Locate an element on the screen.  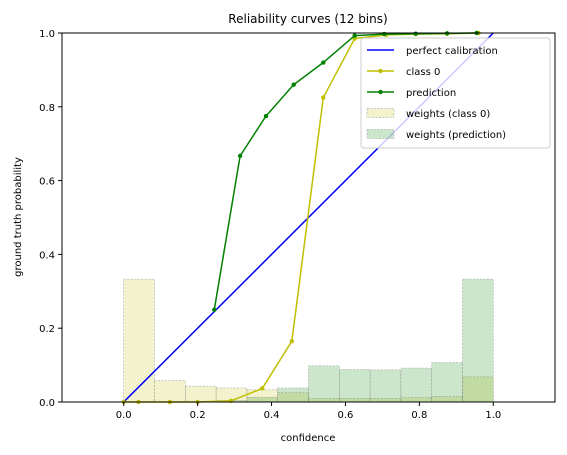
x-tick-label-3: 0.6 is located at coordinates (346, 415).